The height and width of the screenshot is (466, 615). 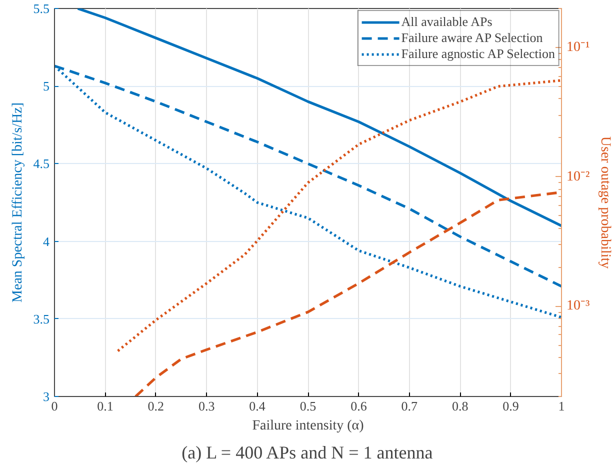 I want to click on x-tick-label: 0.3, so click(x=206, y=406).